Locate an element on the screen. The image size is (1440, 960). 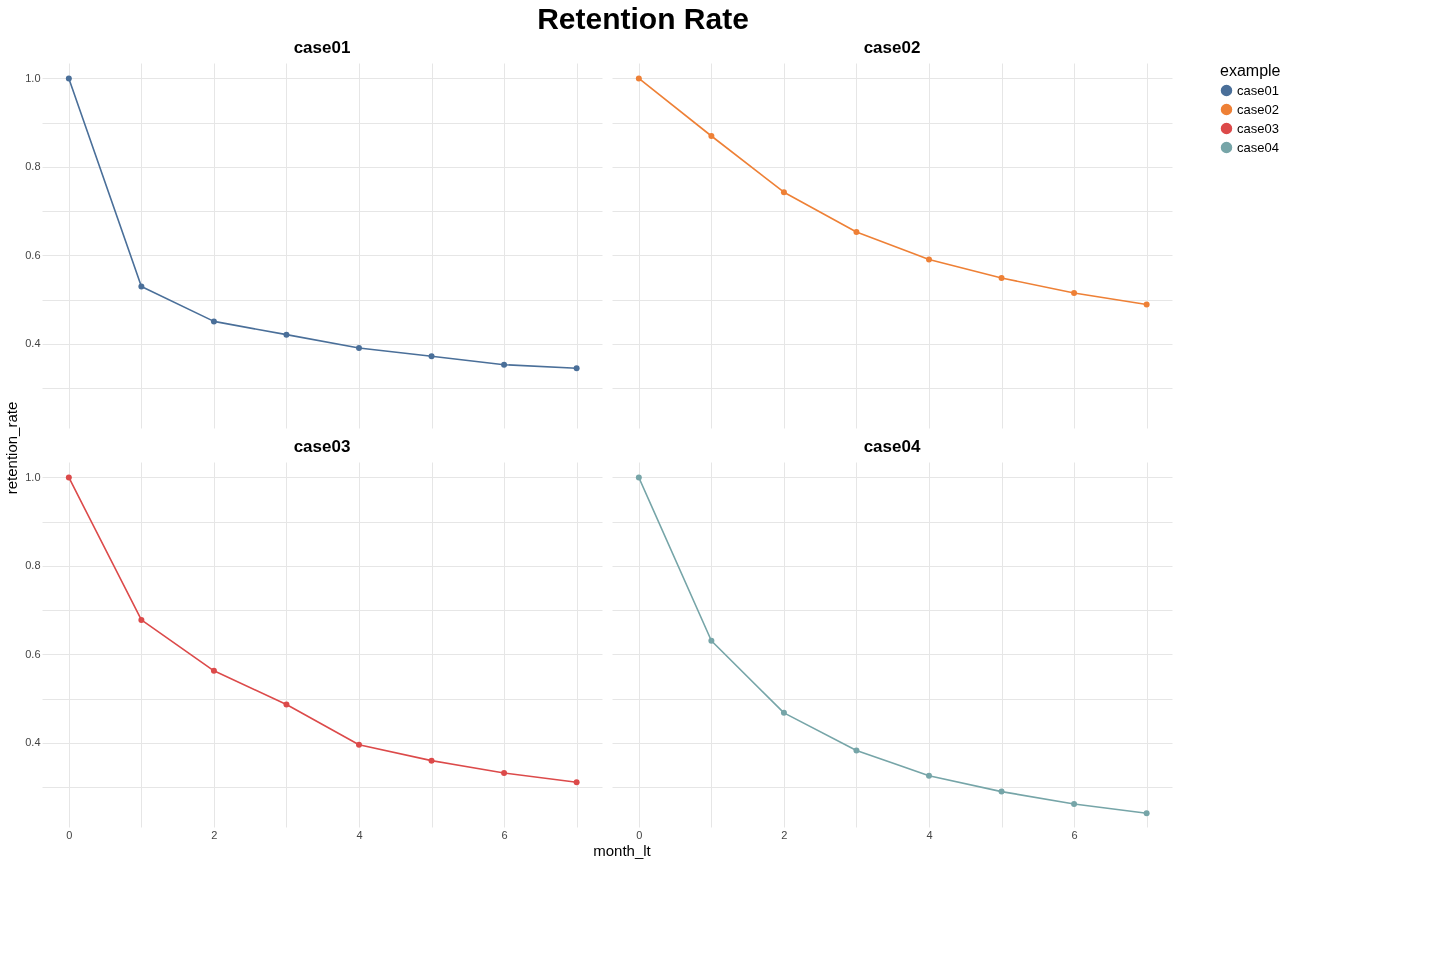
legend-label: case04 is located at coordinates (1258, 147).